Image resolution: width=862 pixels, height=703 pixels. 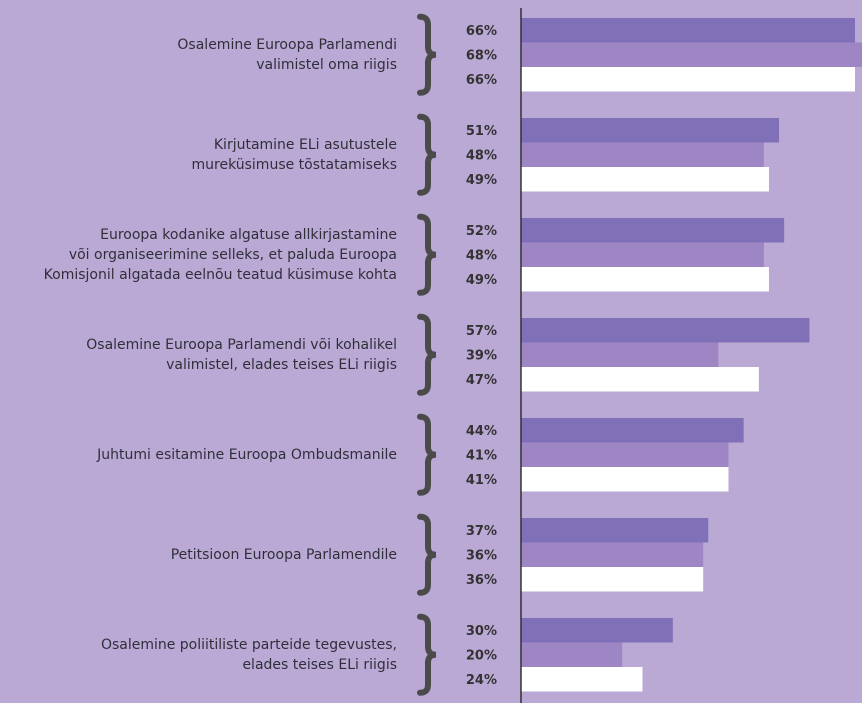 I want to click on value-label: 20%, so click(x=481, y=655).